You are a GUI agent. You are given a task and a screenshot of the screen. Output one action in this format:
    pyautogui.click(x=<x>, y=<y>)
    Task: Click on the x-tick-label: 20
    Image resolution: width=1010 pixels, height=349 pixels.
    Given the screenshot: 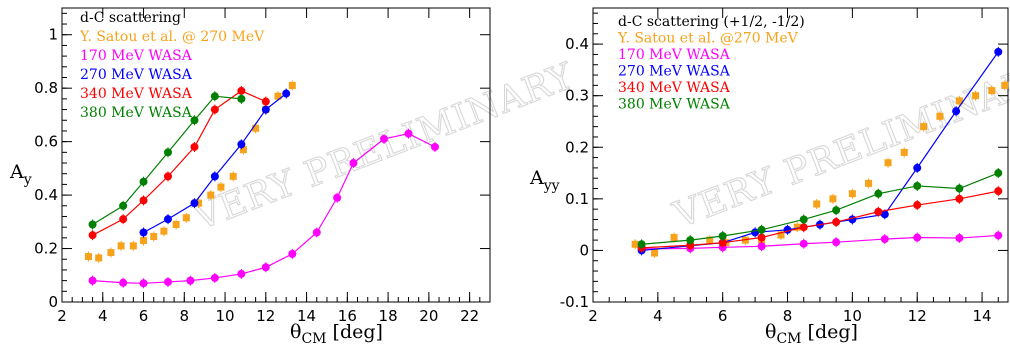 What is the action you would take?
    pyautogui.click(x=428, y=316)
    